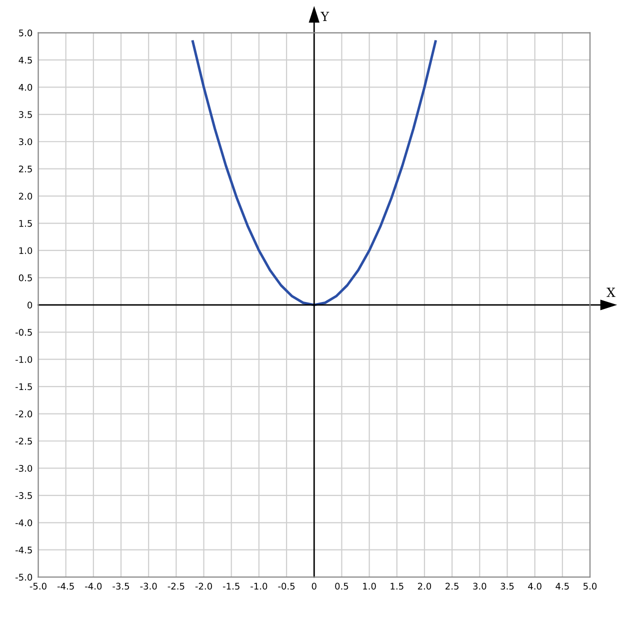 The height and width of the screenshot is (630, 627). I want to click on x-tick-label: 2.0, so click(425, 586).